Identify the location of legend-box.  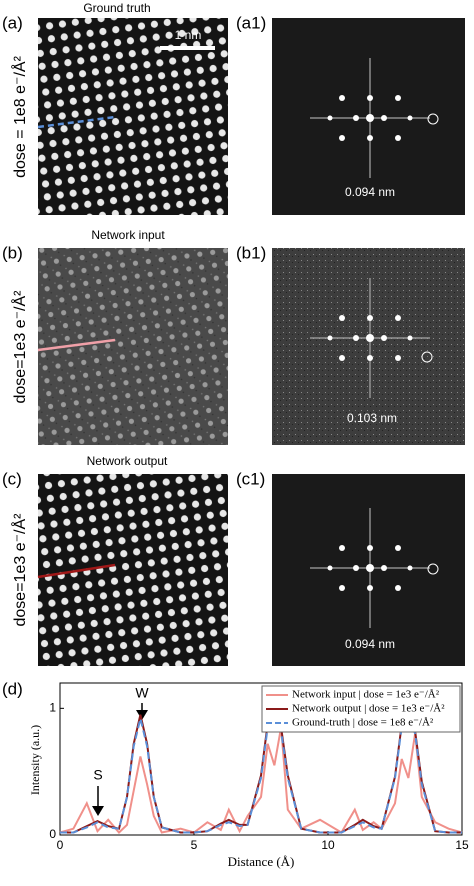
(361, 709).